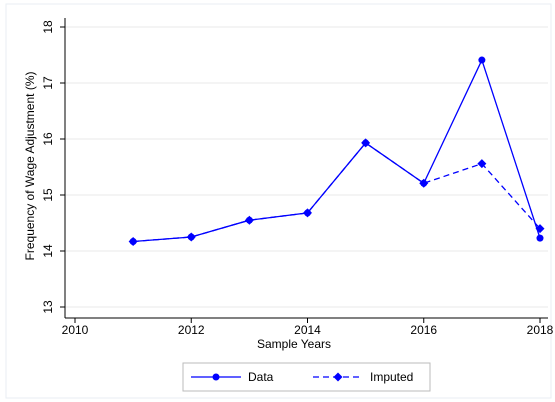  I want to click on x-axis-title: Sample Years, so click(294, 344).